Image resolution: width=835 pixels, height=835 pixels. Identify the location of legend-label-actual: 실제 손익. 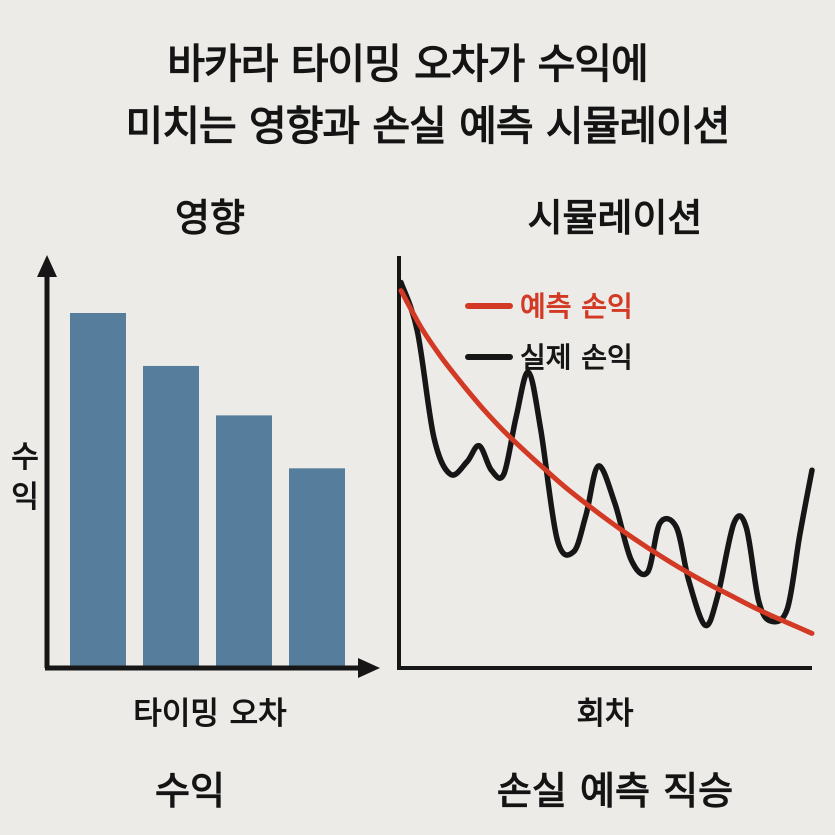
(576, 357).